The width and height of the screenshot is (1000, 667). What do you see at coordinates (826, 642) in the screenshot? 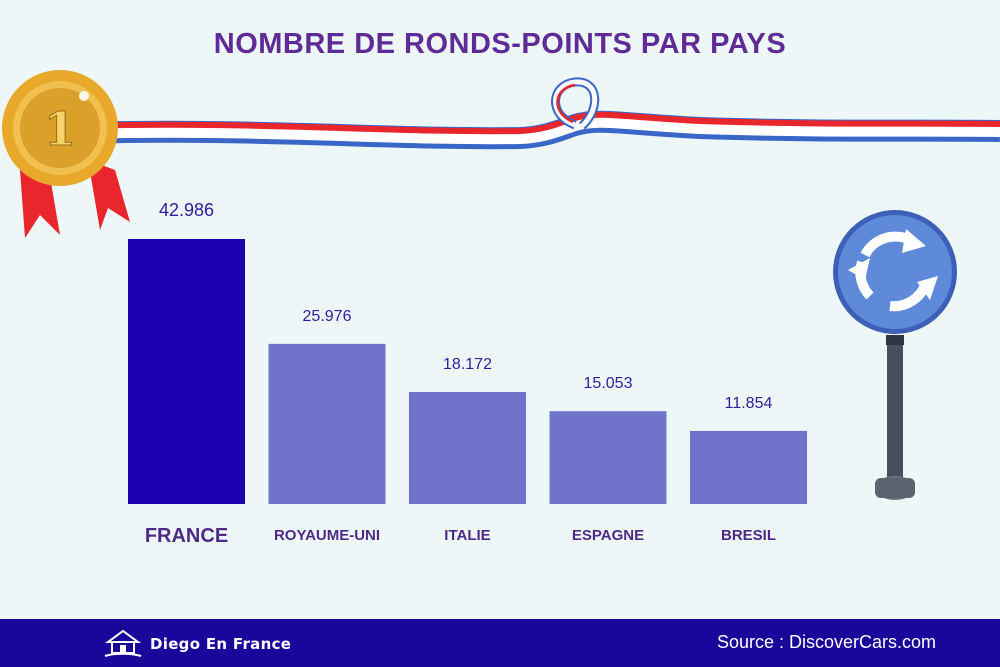
I see `source-label: Source : DiscoverCars.com` at bounding box center [826, 642].